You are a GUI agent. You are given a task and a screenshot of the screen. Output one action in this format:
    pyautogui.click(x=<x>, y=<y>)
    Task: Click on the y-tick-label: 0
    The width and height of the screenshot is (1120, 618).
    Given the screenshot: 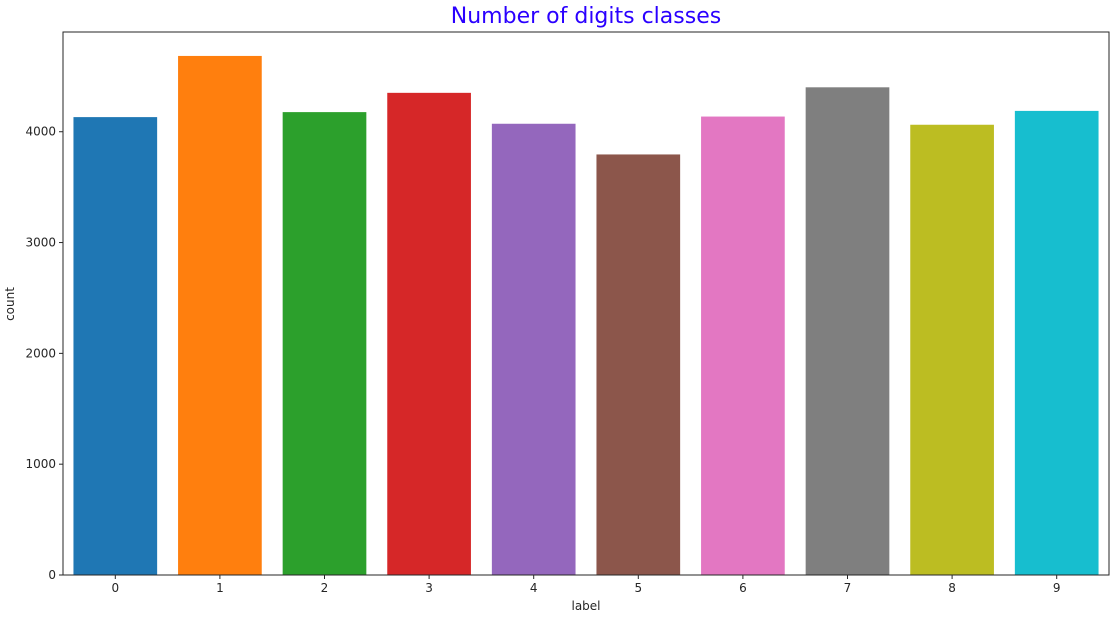 What is the action you would take?
    pyautogui.click(x=52, y=575)
    